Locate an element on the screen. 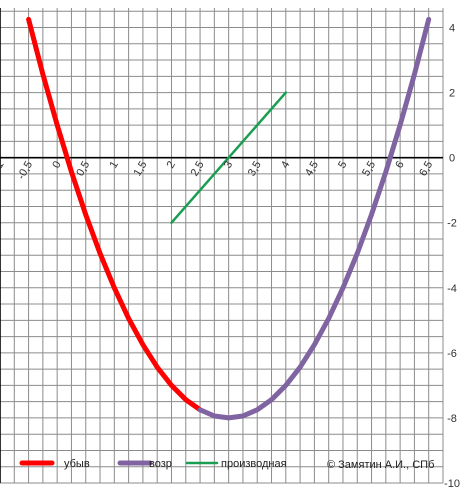 This screenshot has height=495, width=467. legend-label-0: убыв is located at coordinates (77, 464).